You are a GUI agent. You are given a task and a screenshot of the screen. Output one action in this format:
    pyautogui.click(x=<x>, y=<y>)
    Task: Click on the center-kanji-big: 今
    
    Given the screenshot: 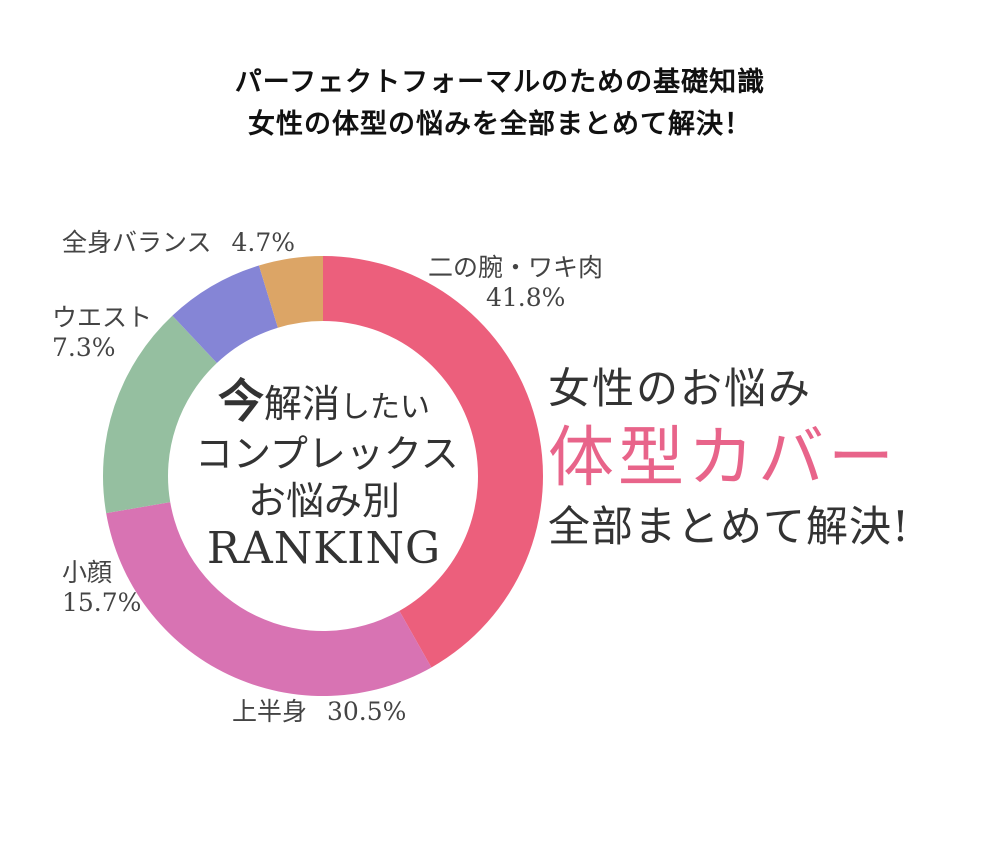 What is the action you would take?
    pyautogui.click(x=240, y=401)
    